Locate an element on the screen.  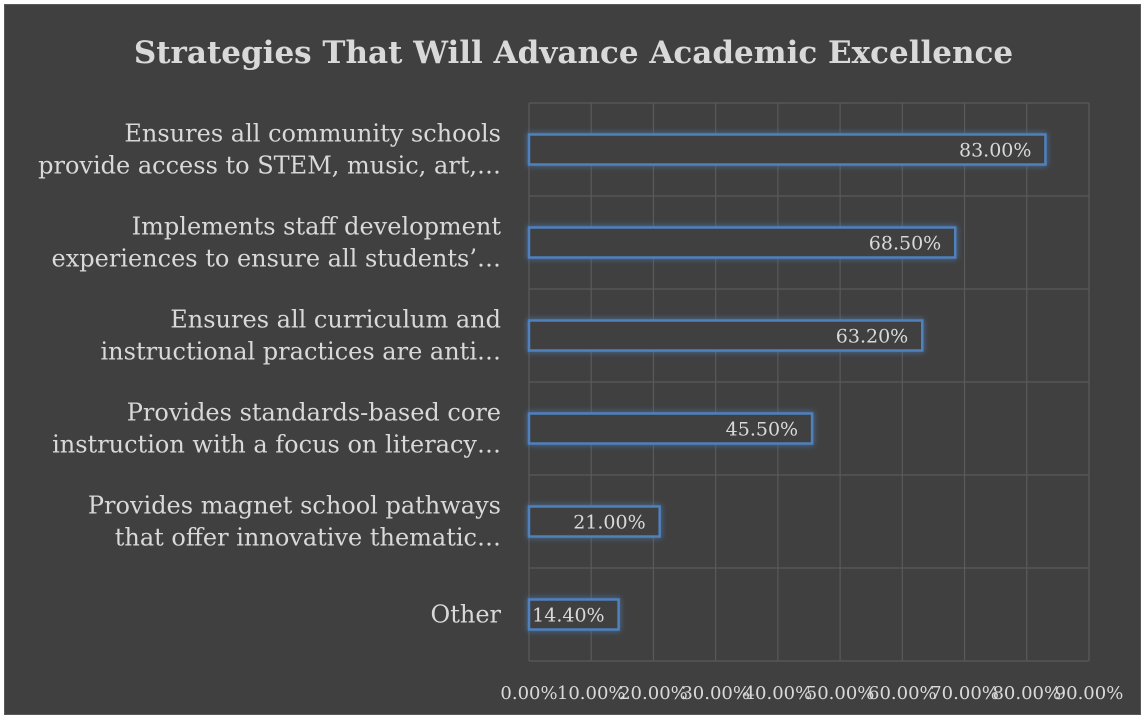
x-tick-label: 70.00% is located at coordinates (964, 693).